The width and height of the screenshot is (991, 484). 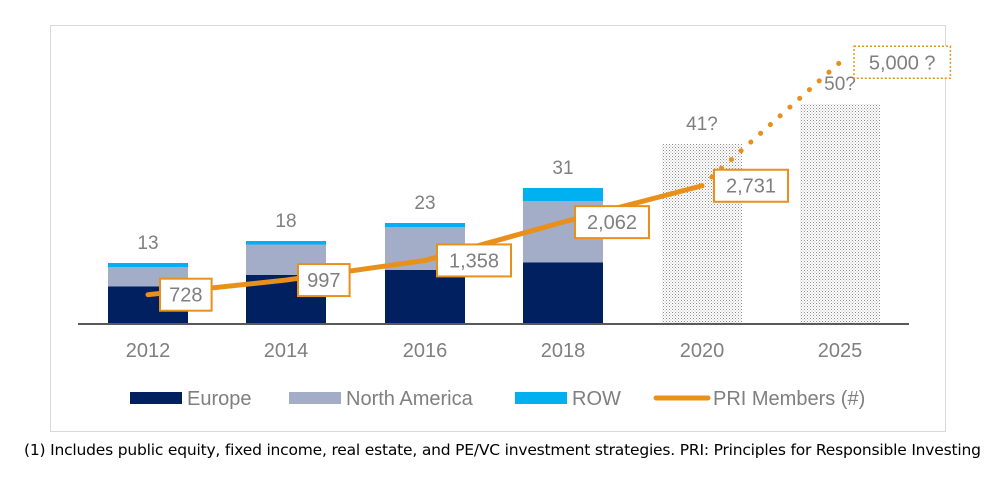 I want to click on legend-swatch-row, so click(x=541, y=398).